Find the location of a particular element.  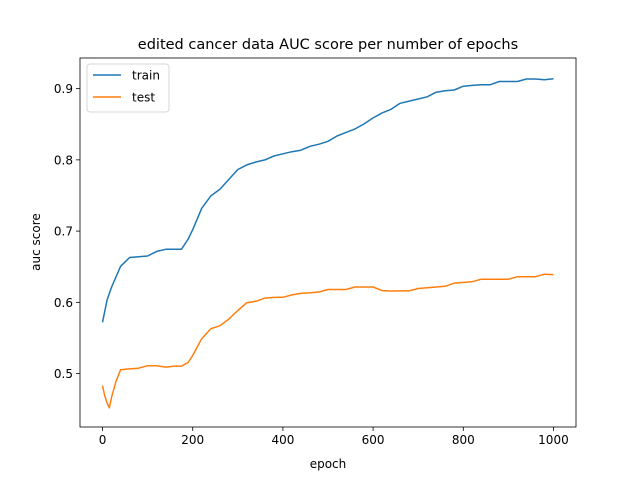

legend-box is located at coordinates (128, 88).